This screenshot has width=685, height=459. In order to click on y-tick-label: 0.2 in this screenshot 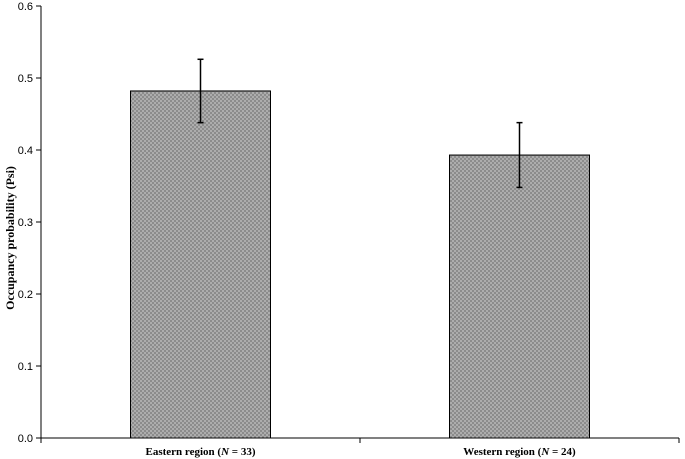, I will do `click(25, 295)`.